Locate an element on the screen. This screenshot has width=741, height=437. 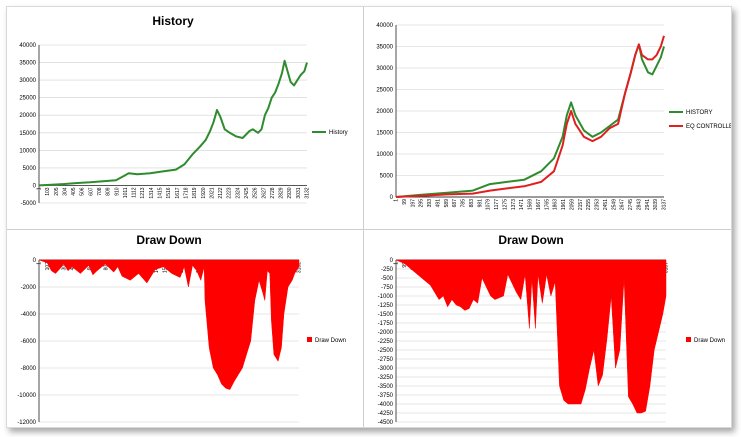
x-tick-label: 589 is located at coordinates (447, 203).